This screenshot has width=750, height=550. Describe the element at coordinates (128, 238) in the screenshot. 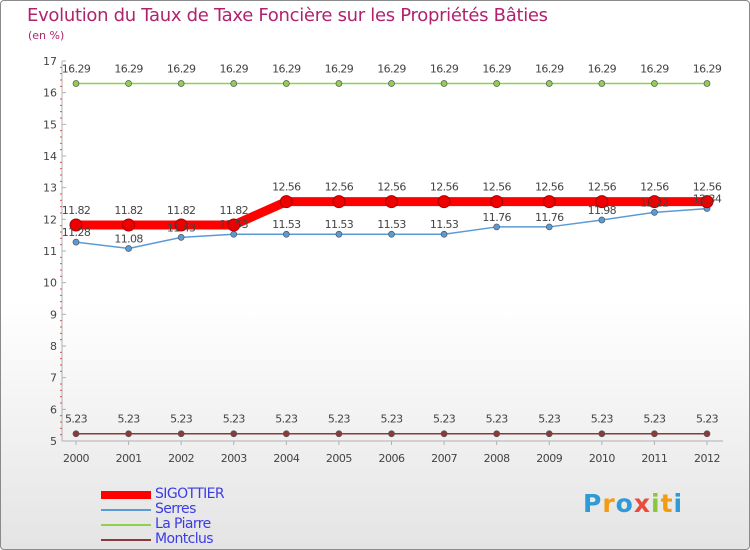

I see `data-label: 11.08` at that location.